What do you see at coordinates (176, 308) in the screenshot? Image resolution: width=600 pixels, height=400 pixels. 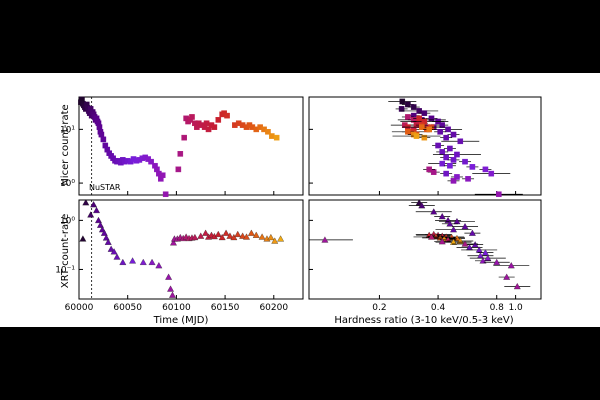 I see `time-axis-tick-label: 60100` at bounding box center [176, 308].